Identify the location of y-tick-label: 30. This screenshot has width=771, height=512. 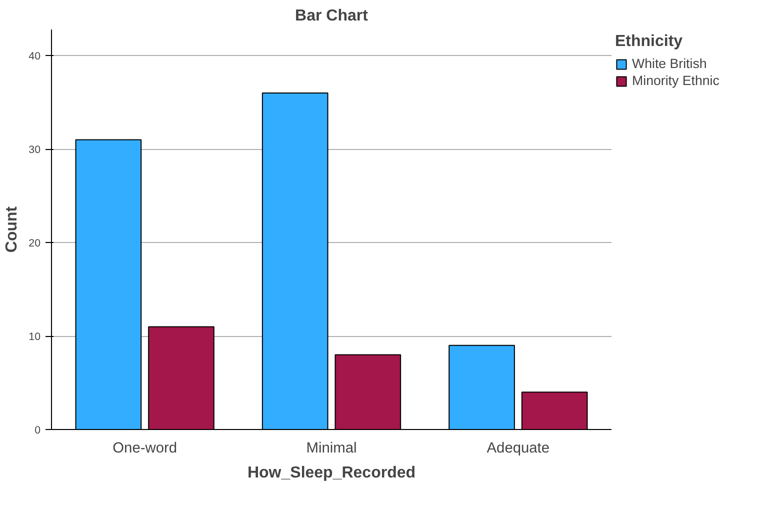
(34, 150).